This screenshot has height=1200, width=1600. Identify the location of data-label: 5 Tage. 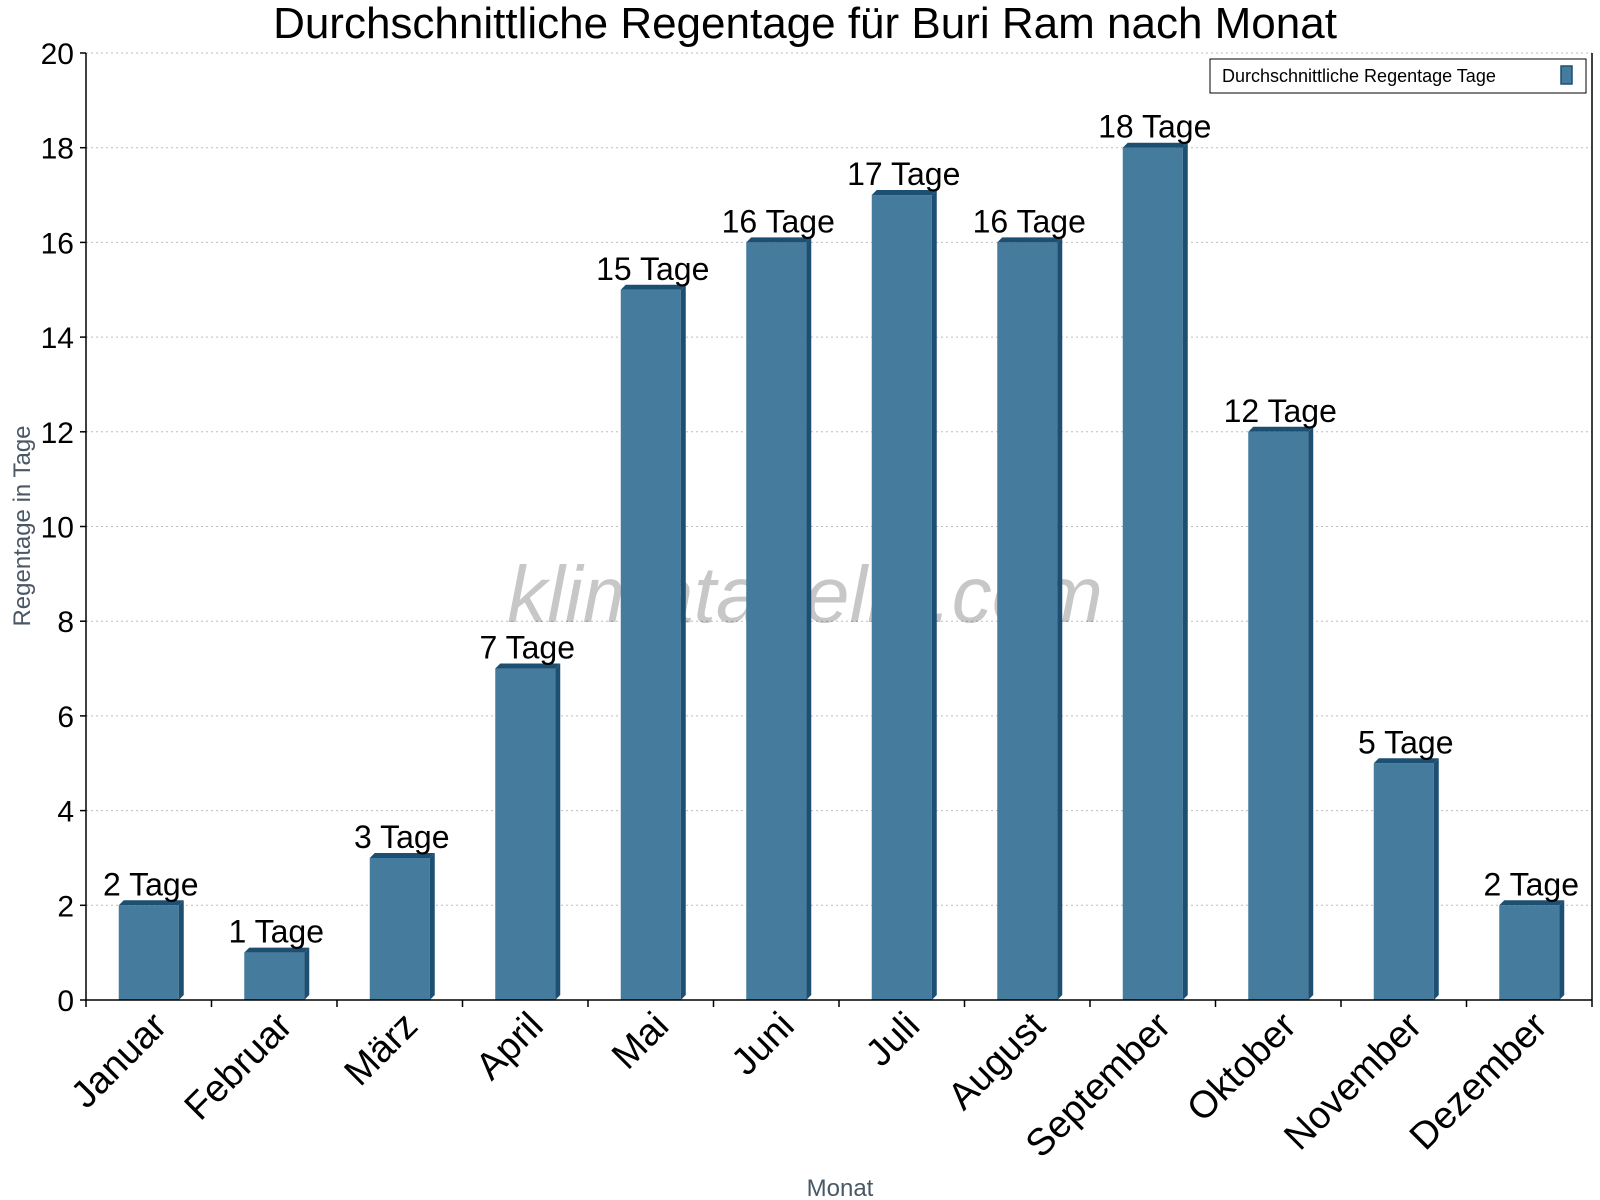
(1406, 742).